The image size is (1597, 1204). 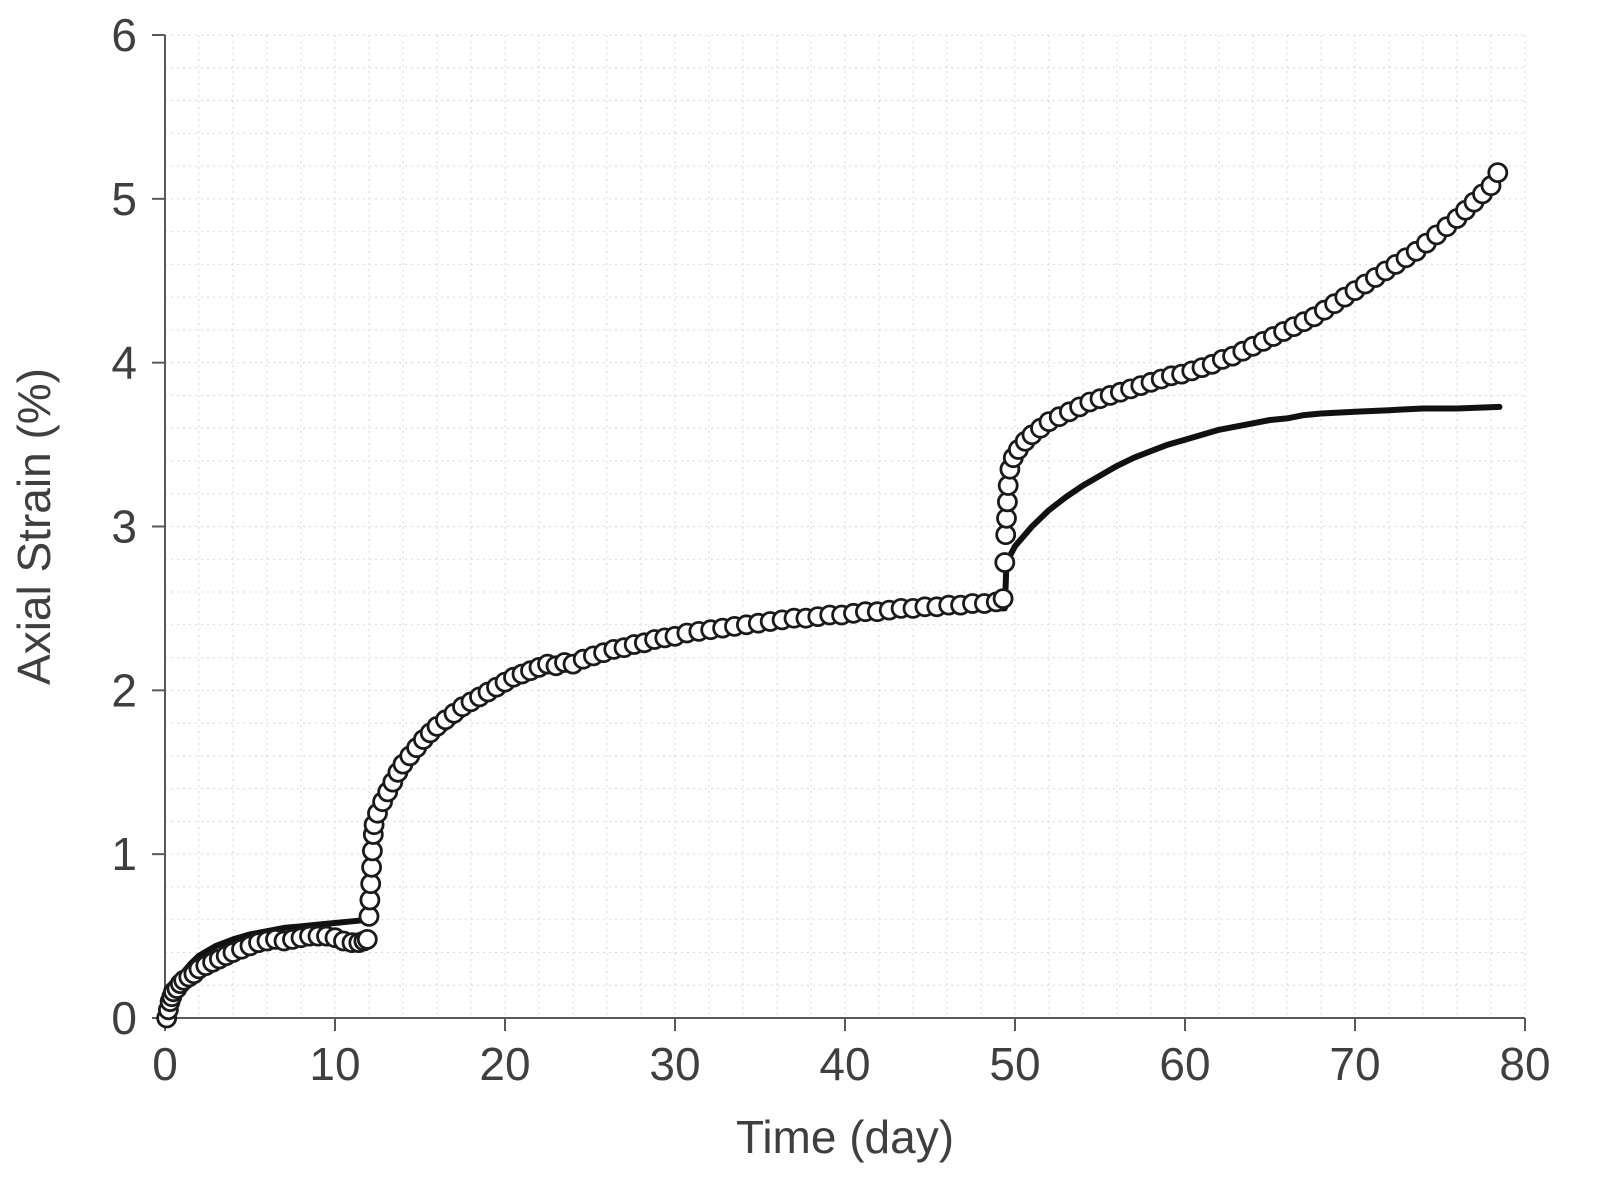 What do you see at coordinates (124, 690) in the screenshot?
I see `y-tick-label: 2` at bounding box center [124, 690].